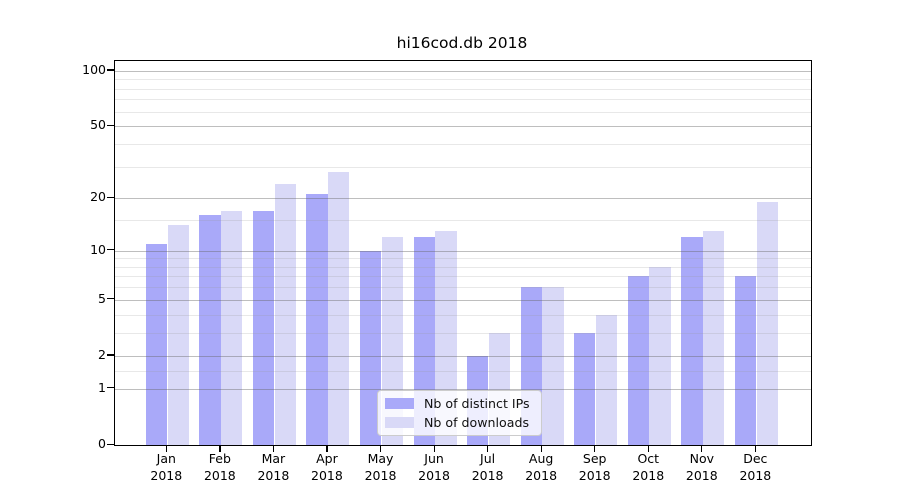 The image size is (900, 500). Describe the element at coordinates (273, 467) in the screenshot. I see `x-tick-label-mar: Mar 2018` at that location.